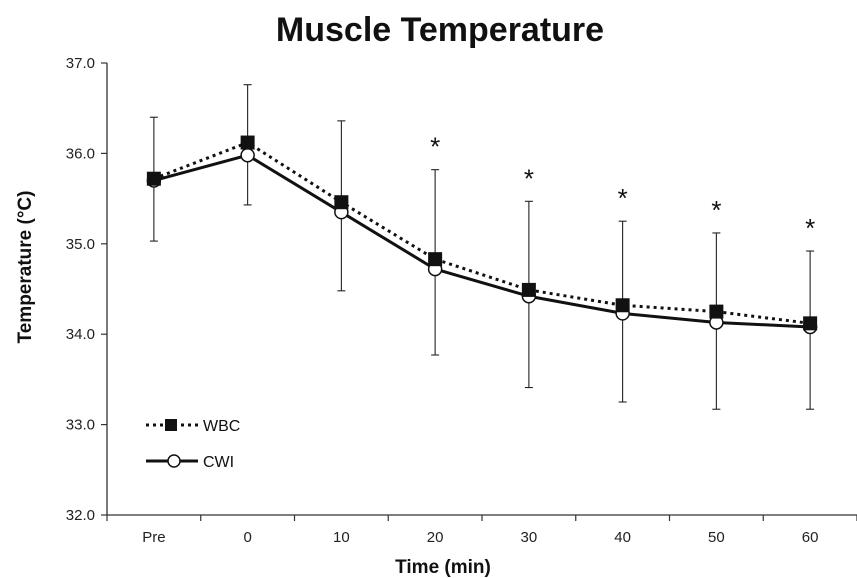  Describe the element at coordinates (25, 267) in the screenshot. I see `y-axis-label: Temperature (°C)` at that location.